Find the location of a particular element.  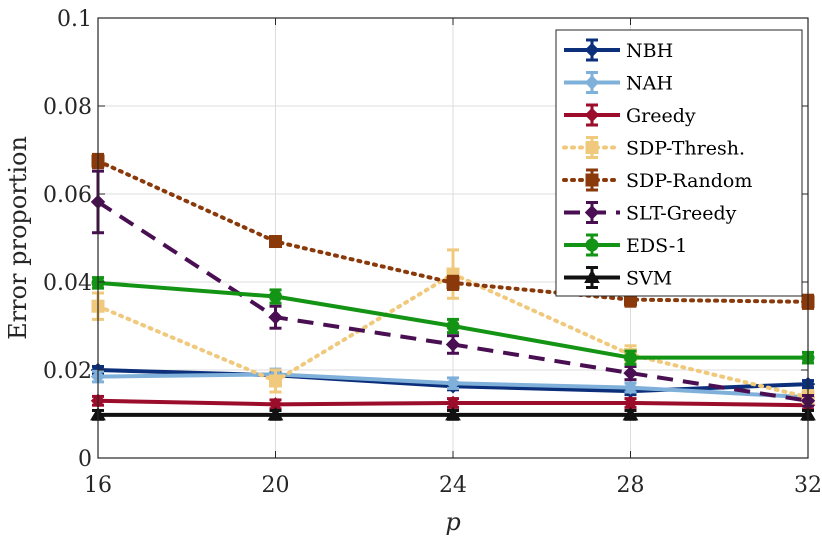

legend-label-nbh: NBH is located at coordinates (649, 51).